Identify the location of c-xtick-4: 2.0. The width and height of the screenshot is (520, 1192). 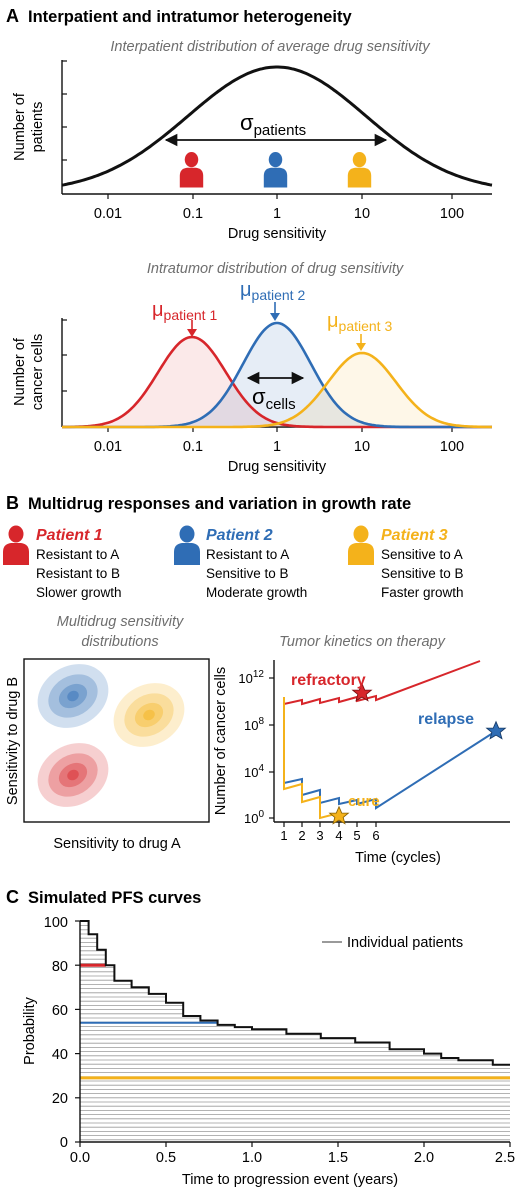
(424, 1158).